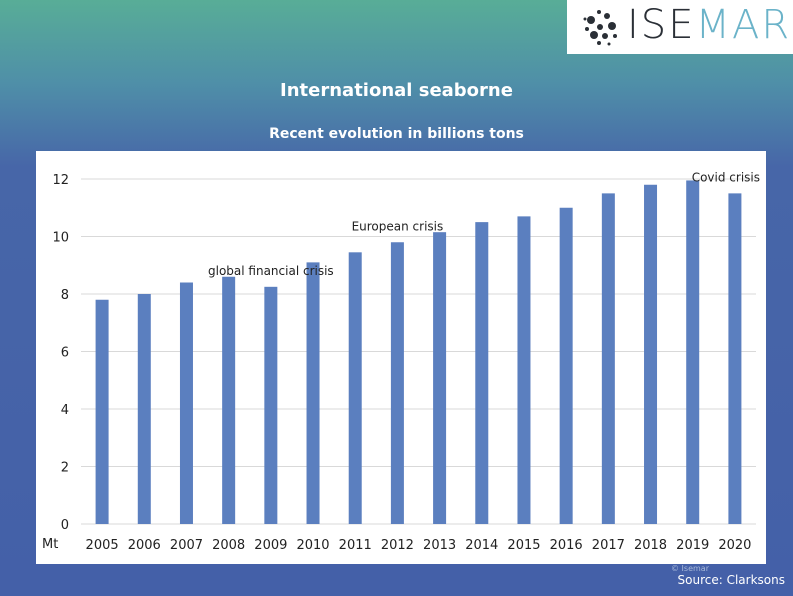 This screenshot has height=596, width=793. I want to click on x-tick-label: 2013, so click(439, 545).